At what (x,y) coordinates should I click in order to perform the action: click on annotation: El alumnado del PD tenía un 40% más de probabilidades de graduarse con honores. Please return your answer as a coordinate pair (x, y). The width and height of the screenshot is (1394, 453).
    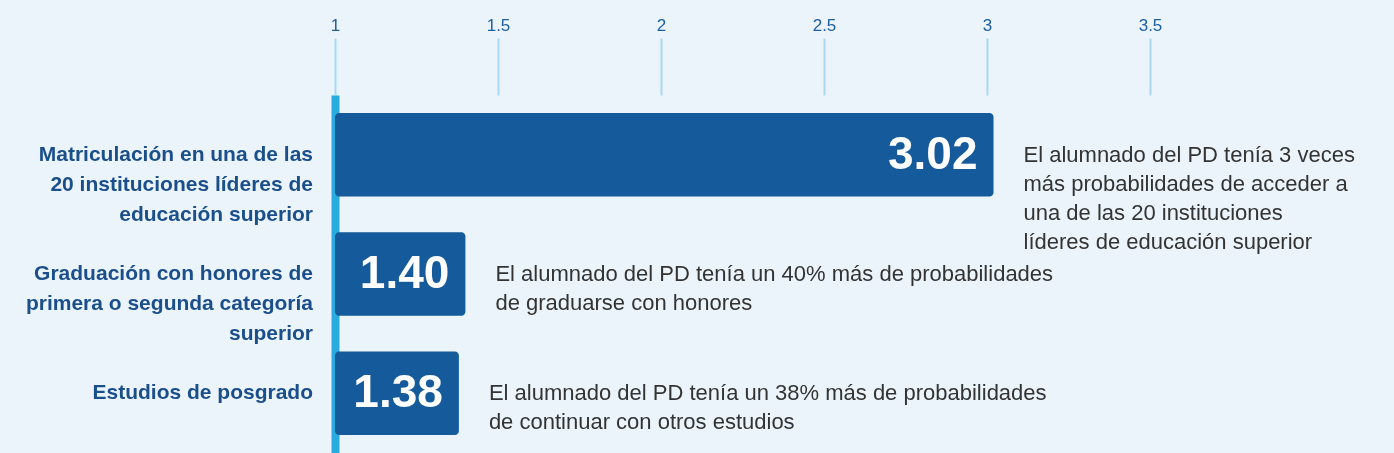
    Looking at the image, I should click on (774, 288).